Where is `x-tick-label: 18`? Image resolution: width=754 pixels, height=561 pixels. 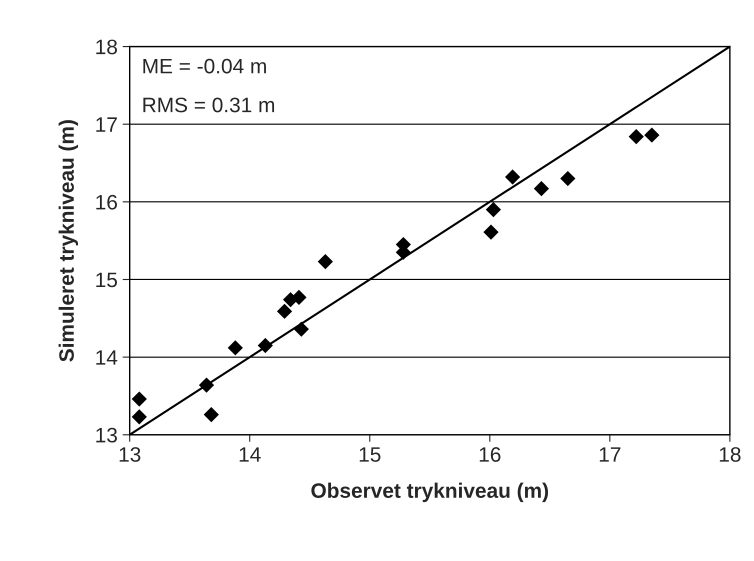
x-tick-label: 18 is located at coordinates (730, 454).